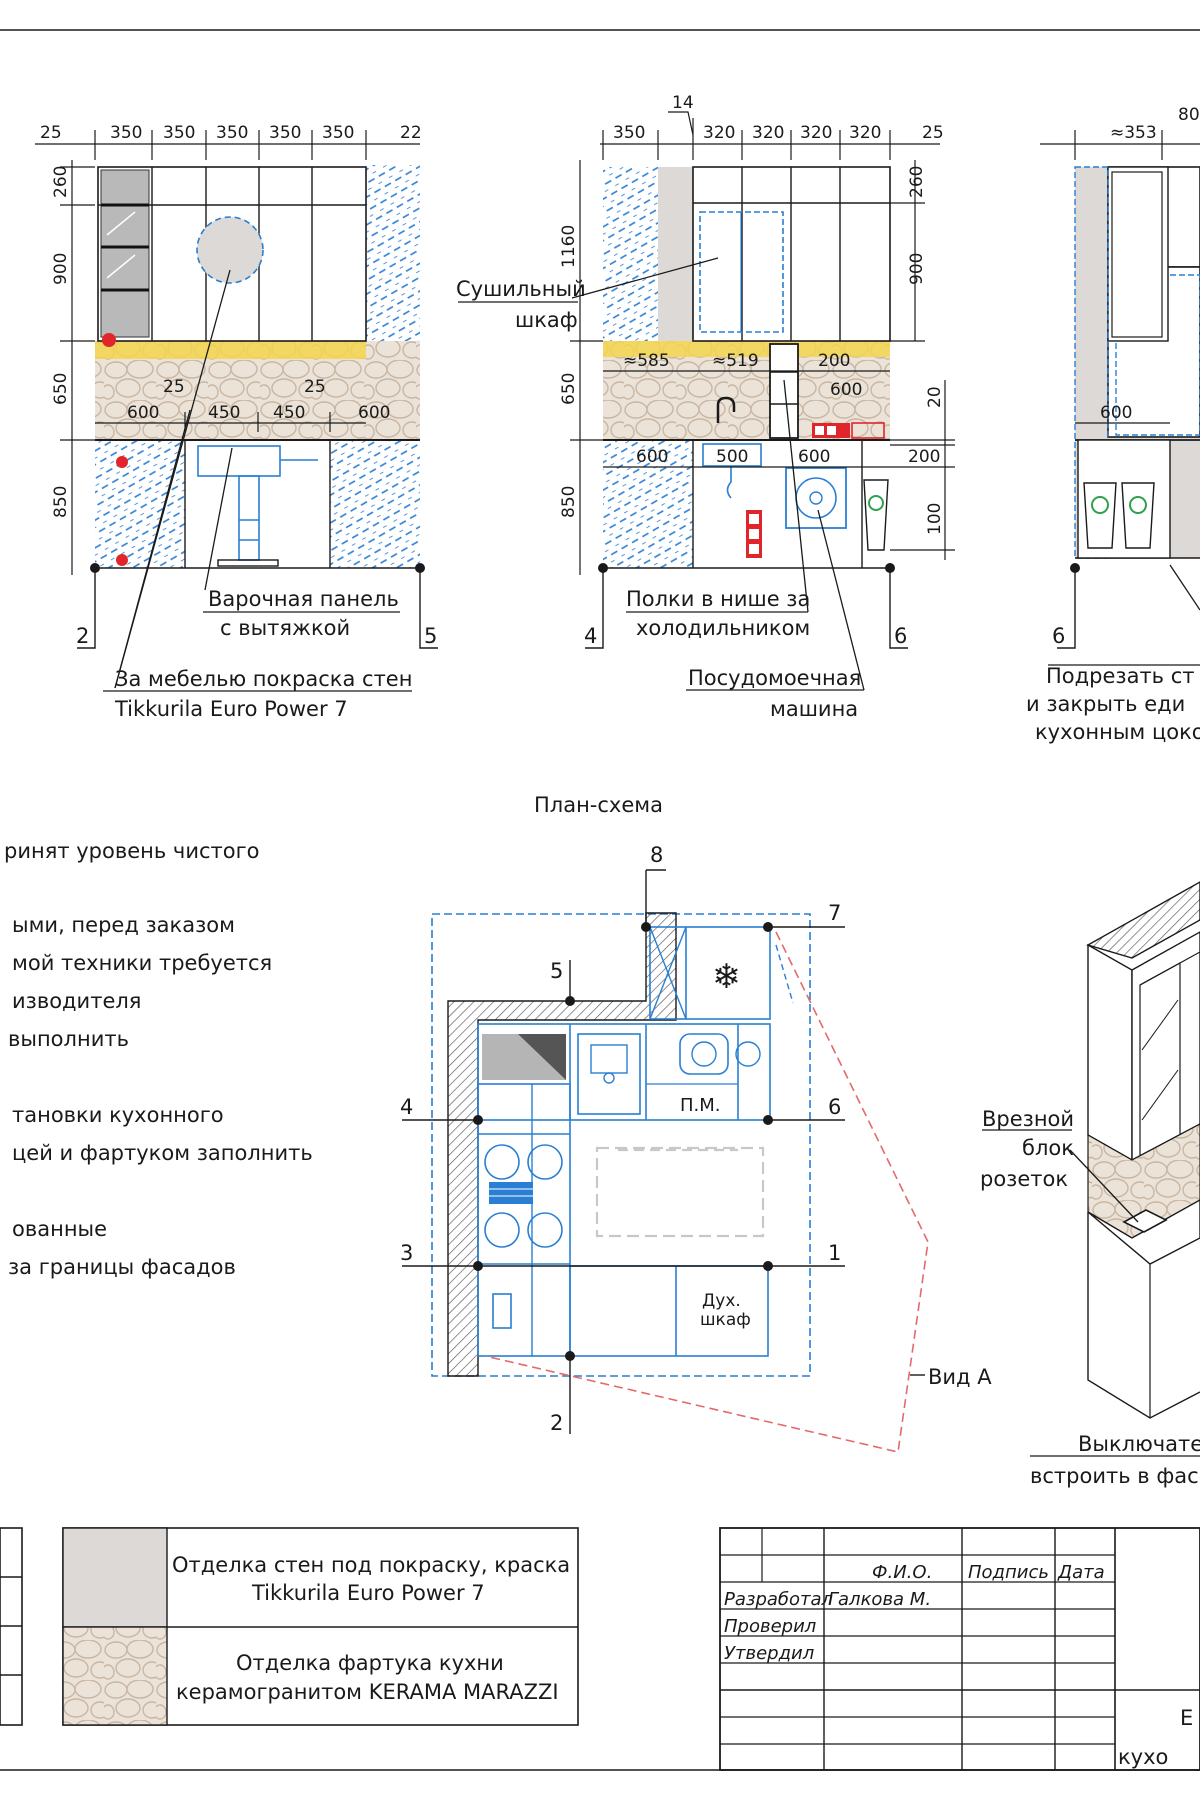  What do you see at coordinates (371, 1565) in the screenshot?
I see `legend-paint-1: Отделка стен под покраску, краска` at bounding box center [371, 1565].